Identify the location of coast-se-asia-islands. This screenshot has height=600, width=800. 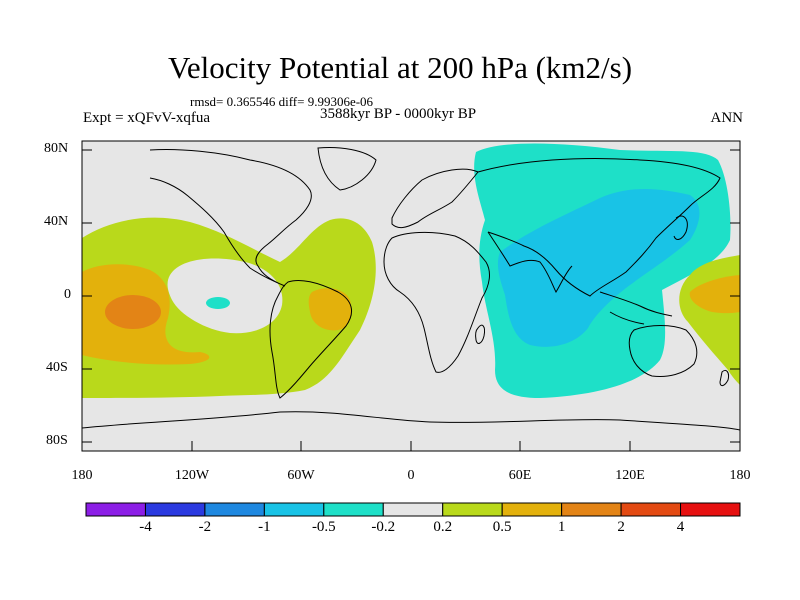
(636, 308).